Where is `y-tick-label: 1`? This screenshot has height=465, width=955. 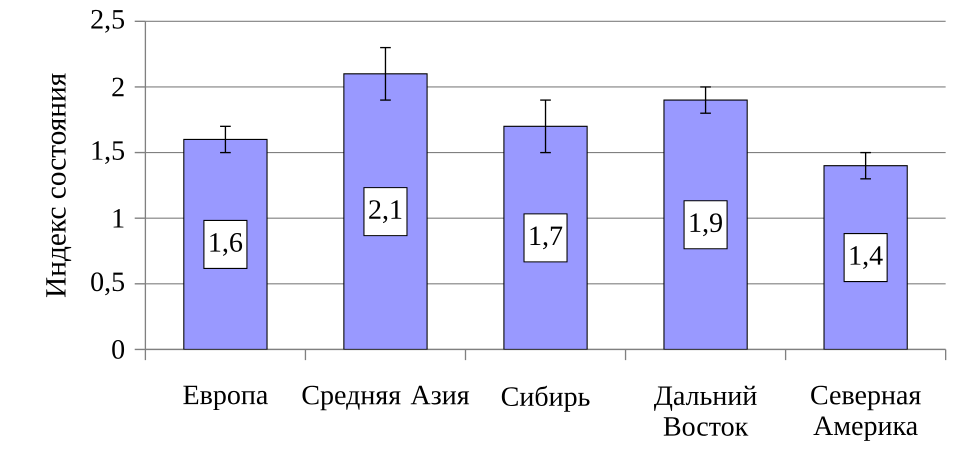 y-tick-label: 1 is located at coordinates (119, 218).